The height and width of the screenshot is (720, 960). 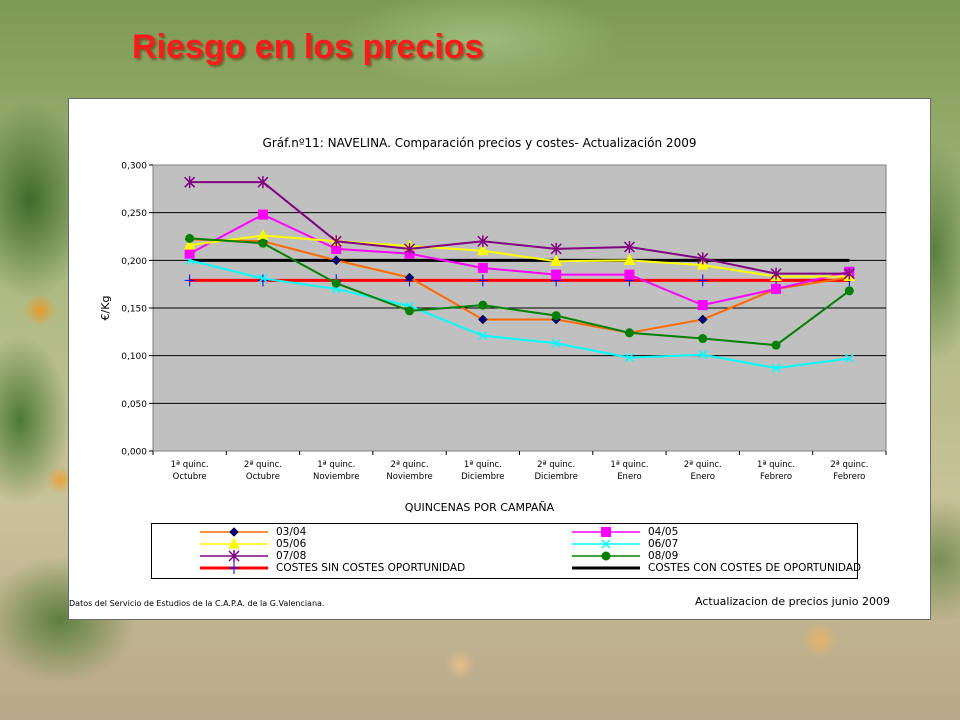 I want to click on y-tick-label: 0,150, so click(x=134, y=310).